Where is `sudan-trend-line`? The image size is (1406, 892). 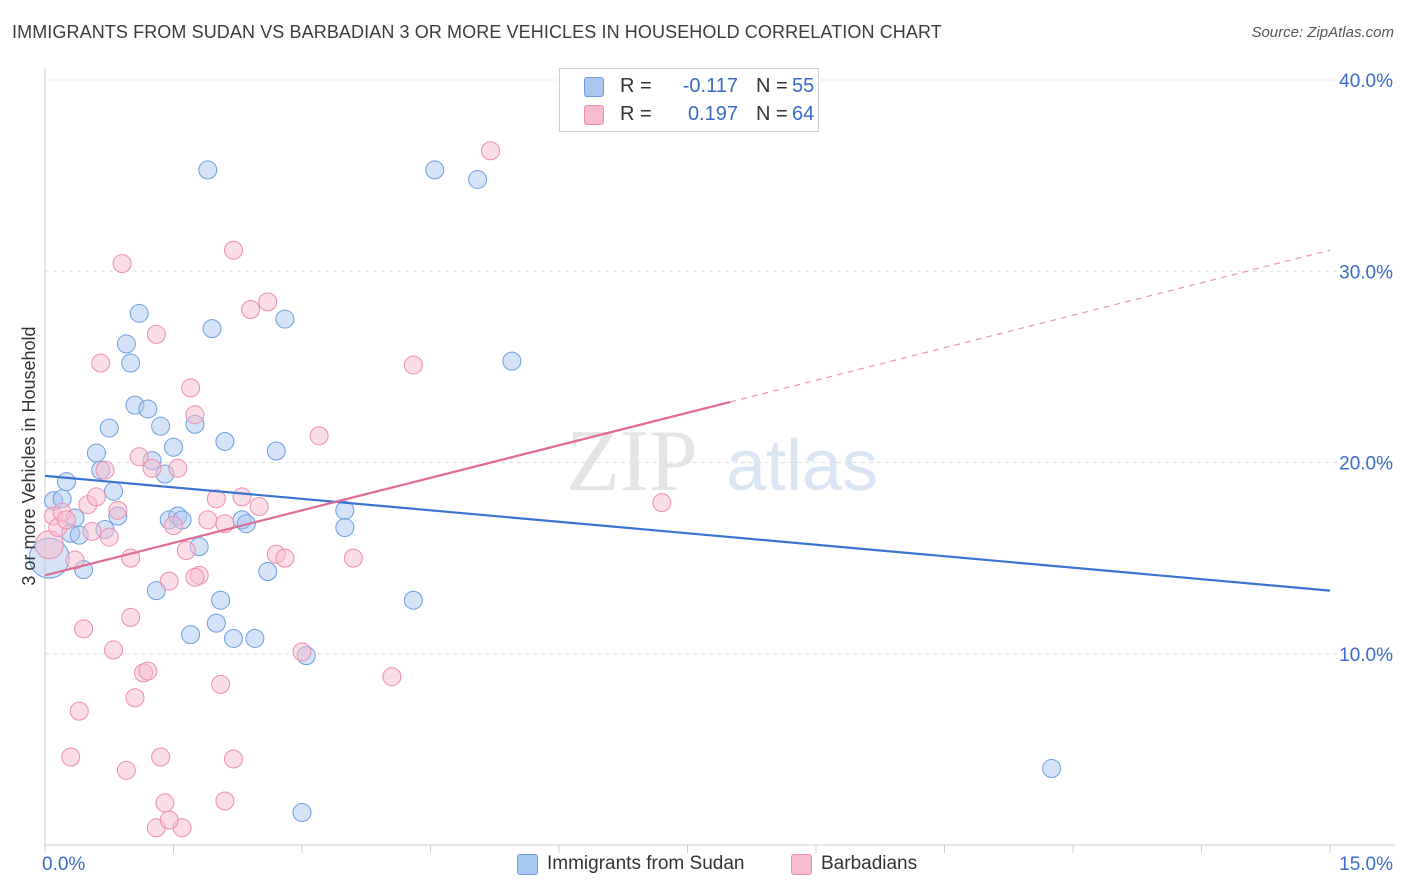 sudan-trend-line is located at coordinates (687, 533).